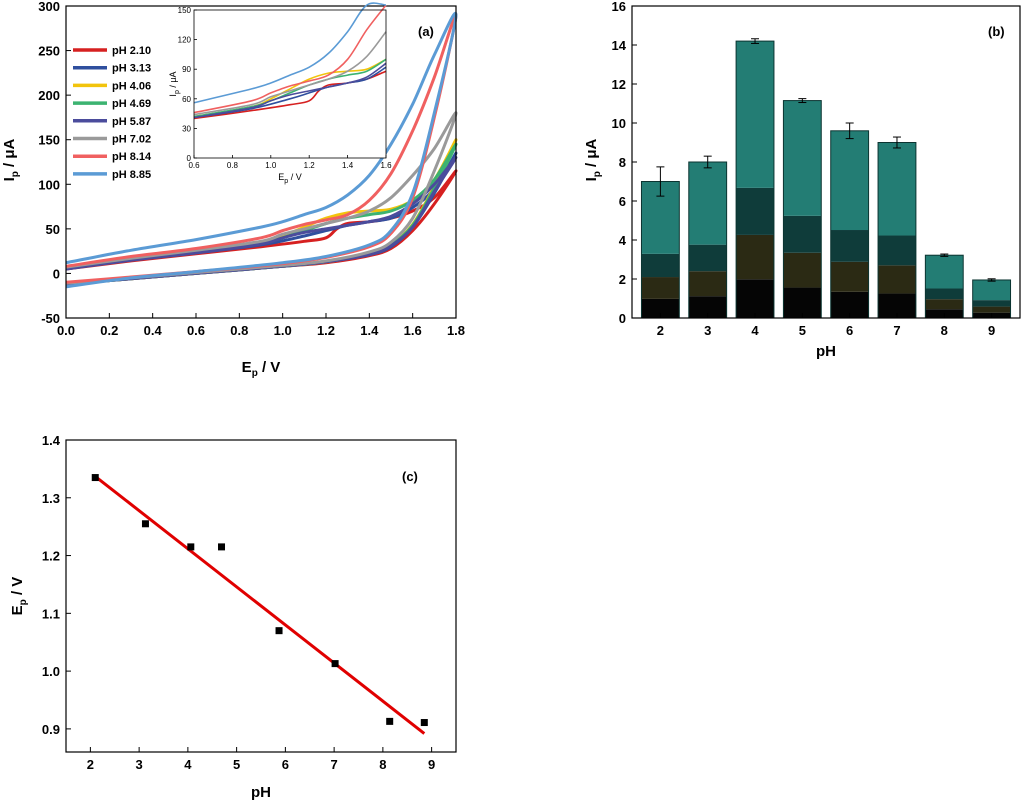  Describe the element at coordinates (991, 330) in the screenshot. I see `panel-b-x-tick-label: 9` at that location.